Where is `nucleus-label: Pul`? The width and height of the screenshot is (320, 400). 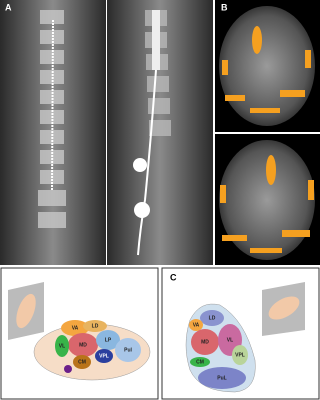 nucleus-label: Pul is located at coordinates (128, 350).